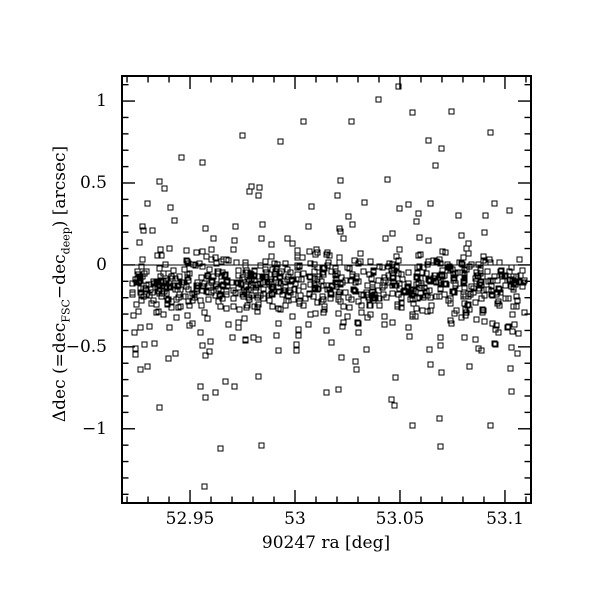  I want to click on y-axis-title-subscript: FSC, so click(66, 311).